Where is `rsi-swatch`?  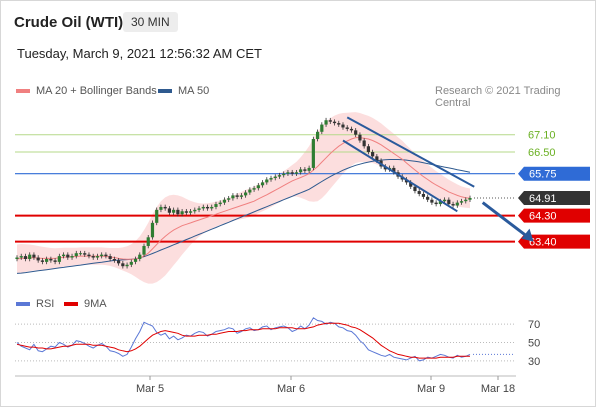 rsi-swatch is located at coordinates (23, 304).